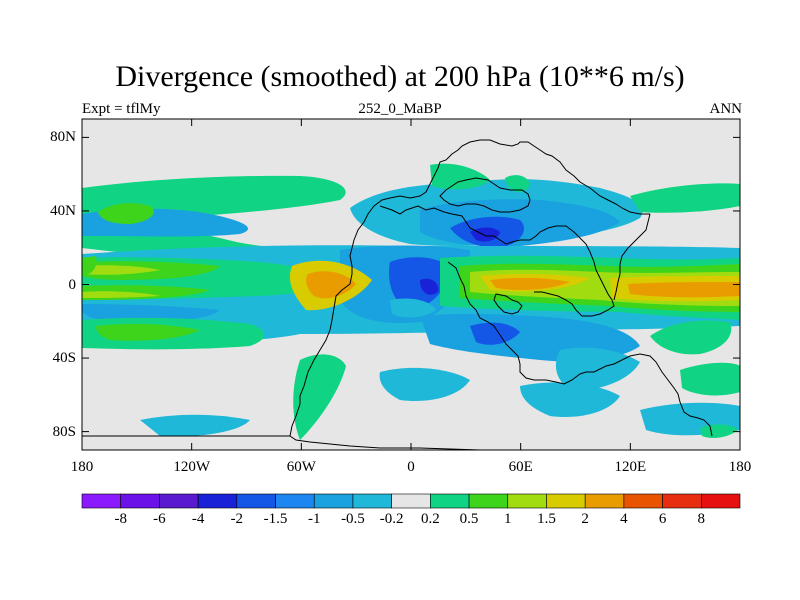  What do you see at coordinates (520, 467) in the screenshot?
I see `lon-tick-label: 60E` at bounding box center [520, 467].